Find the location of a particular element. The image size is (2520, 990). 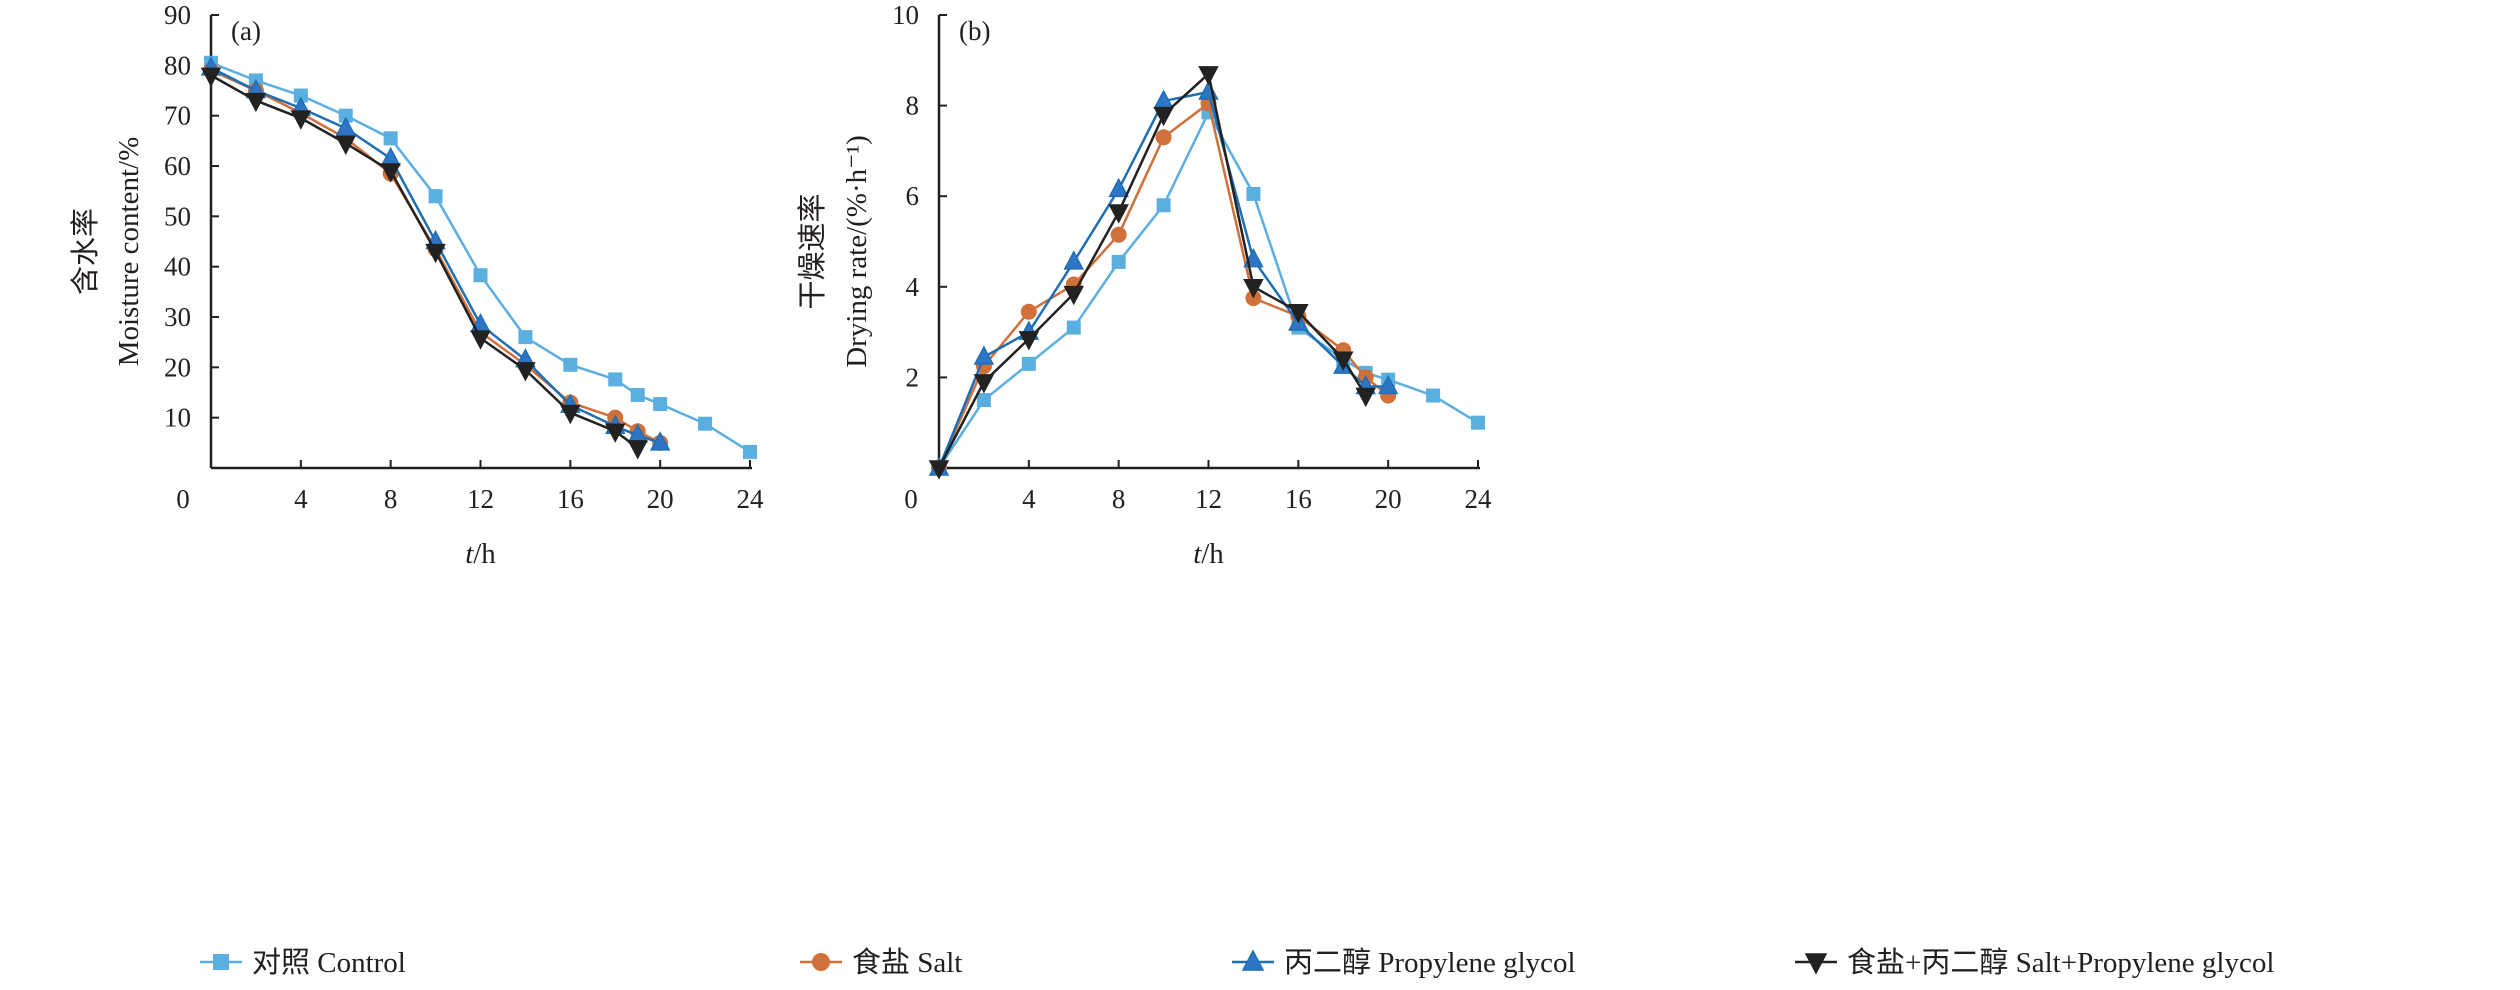

legend-item: 食盐 Salt is located at coordinates (881, 962).